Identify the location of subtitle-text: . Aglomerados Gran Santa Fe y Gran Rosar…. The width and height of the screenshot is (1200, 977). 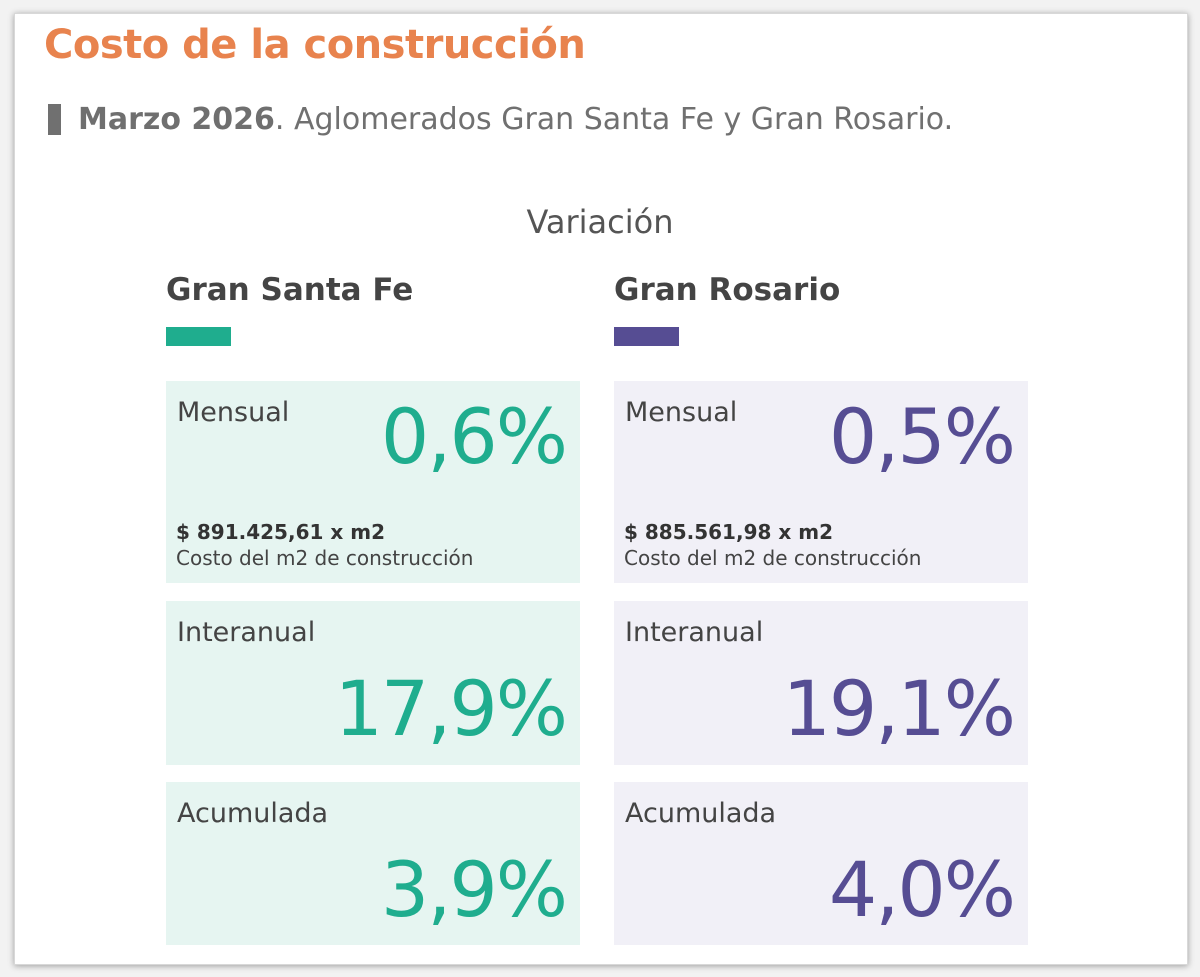
(614, 119).